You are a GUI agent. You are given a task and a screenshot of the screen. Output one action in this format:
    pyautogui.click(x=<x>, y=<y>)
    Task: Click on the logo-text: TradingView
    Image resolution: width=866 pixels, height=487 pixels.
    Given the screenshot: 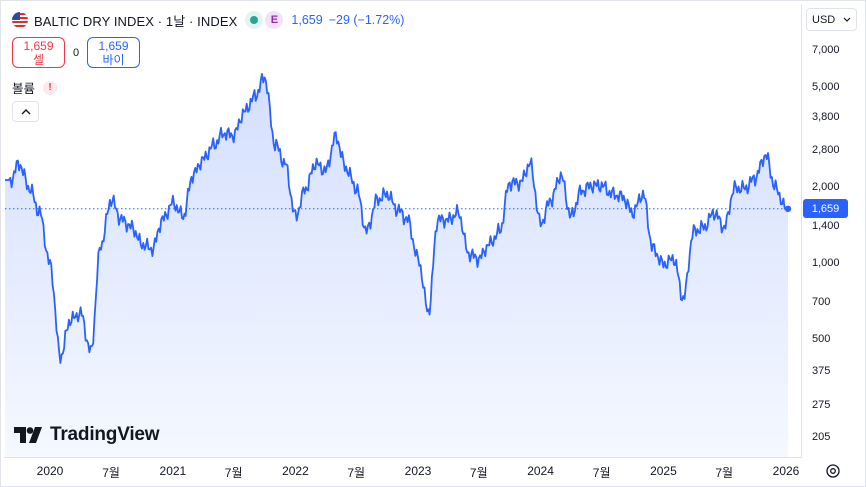 What is the action you would take?
    pyautogui.click(x=105, y=434)
    